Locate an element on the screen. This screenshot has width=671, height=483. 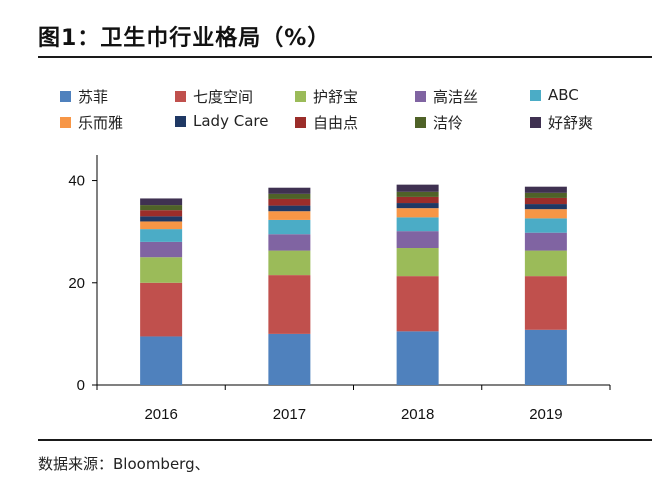
legend-item: 乐而雅 is located at coordinates (91, 122).